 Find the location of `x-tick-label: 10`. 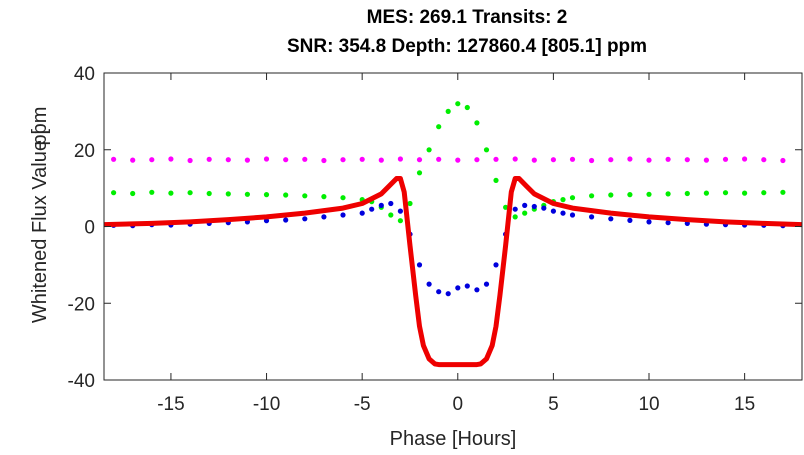

x-tick-label: 10 is located at coordinates (648, 404).